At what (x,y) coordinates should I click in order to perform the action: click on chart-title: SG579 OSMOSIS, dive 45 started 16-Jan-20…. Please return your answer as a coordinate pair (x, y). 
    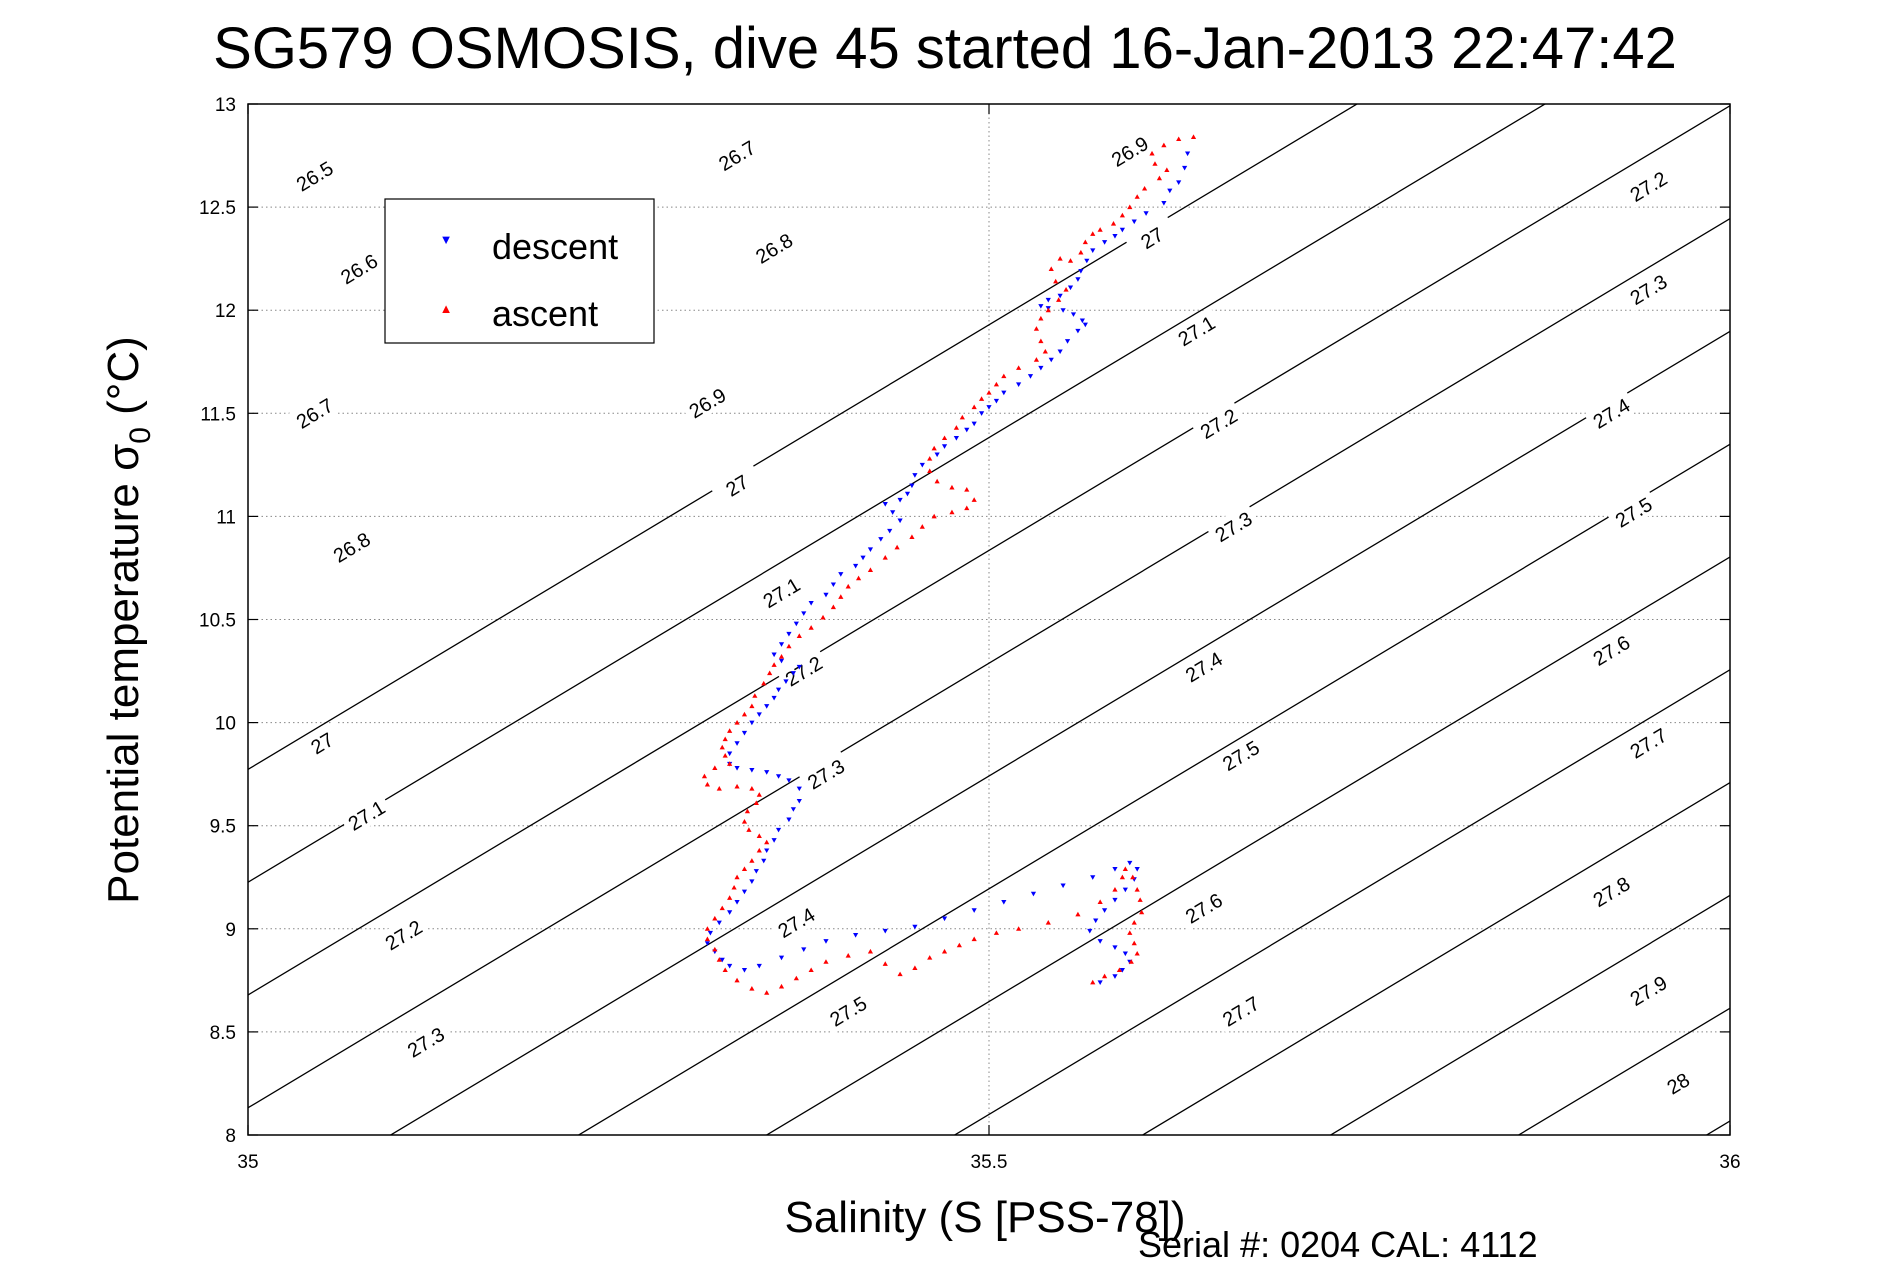
    Looking at the image, I should click on (945, 48).